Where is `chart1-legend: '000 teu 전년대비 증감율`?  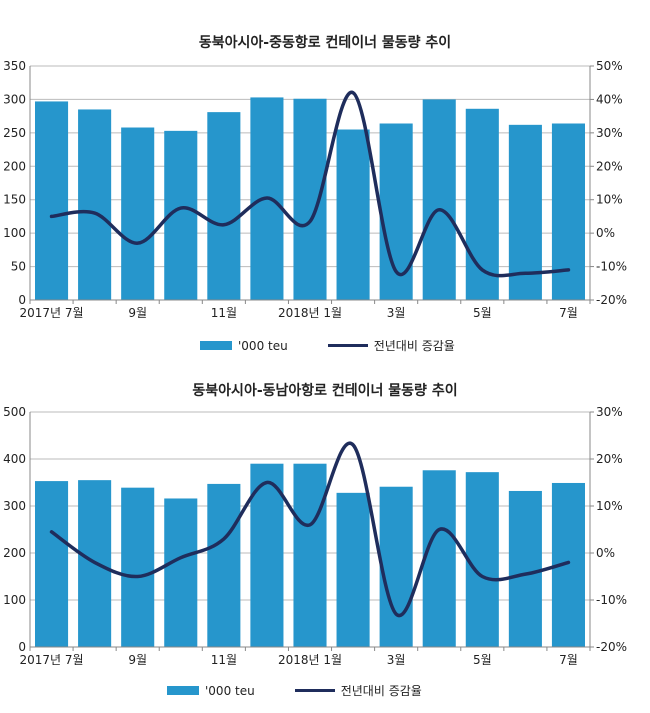 chart1-legend: '000 teu 전년대비 증감율 is located at coordinates (327, 345).